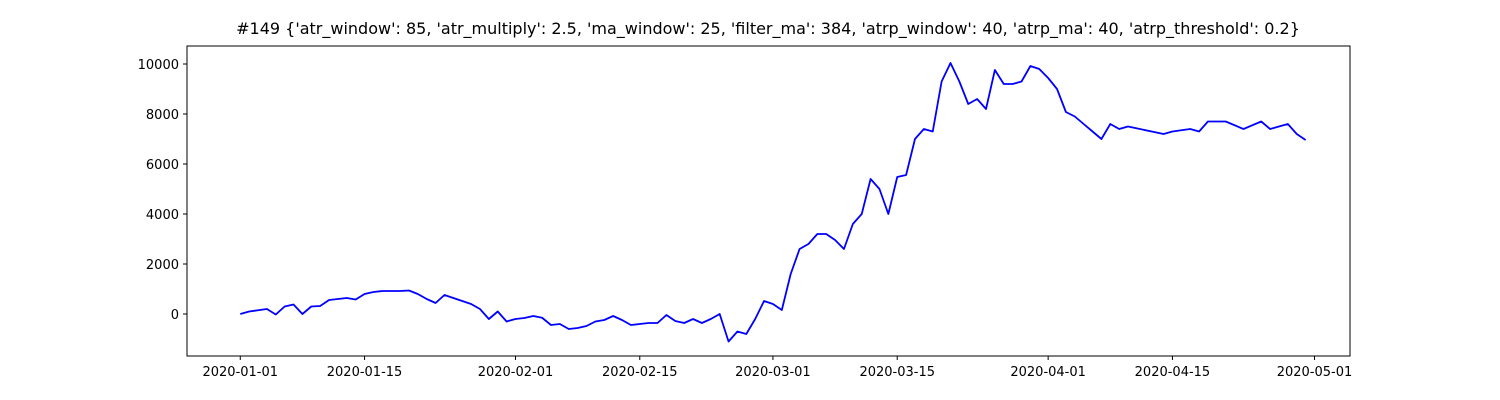 Image resolution: width=1500 pixels, height=400 pixels. What do you see at coordinates (773, 372) in the screenshot?
I see `x-tick-label: 2020-03-01` at bounding box center [773, 372].